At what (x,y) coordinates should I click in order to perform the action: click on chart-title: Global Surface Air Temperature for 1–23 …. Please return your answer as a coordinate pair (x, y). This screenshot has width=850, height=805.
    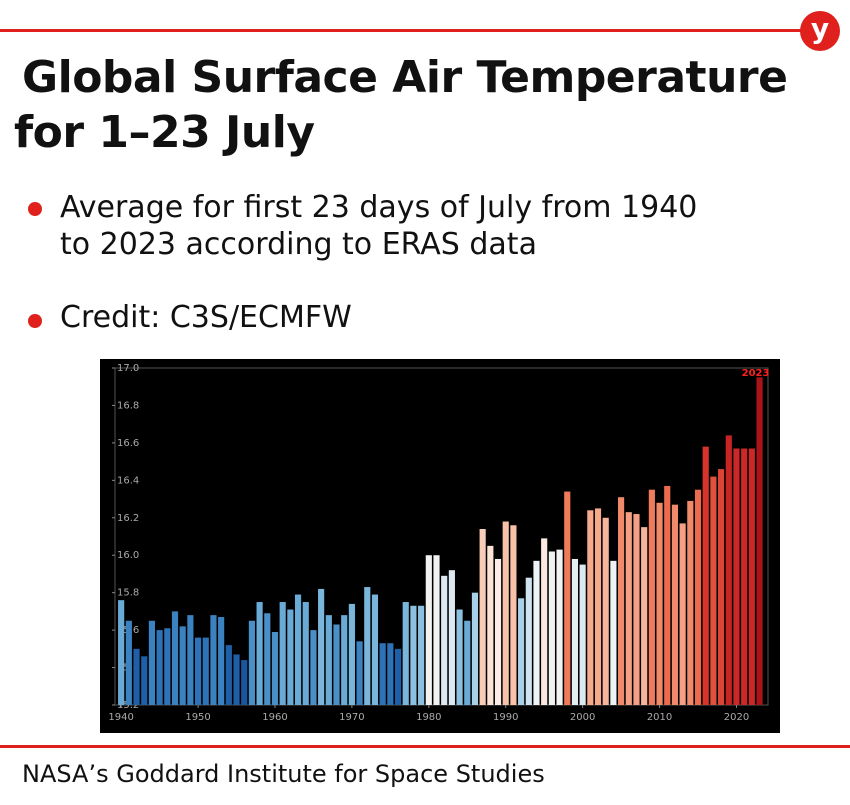
    Looking at the image, I should click on (401, 105).